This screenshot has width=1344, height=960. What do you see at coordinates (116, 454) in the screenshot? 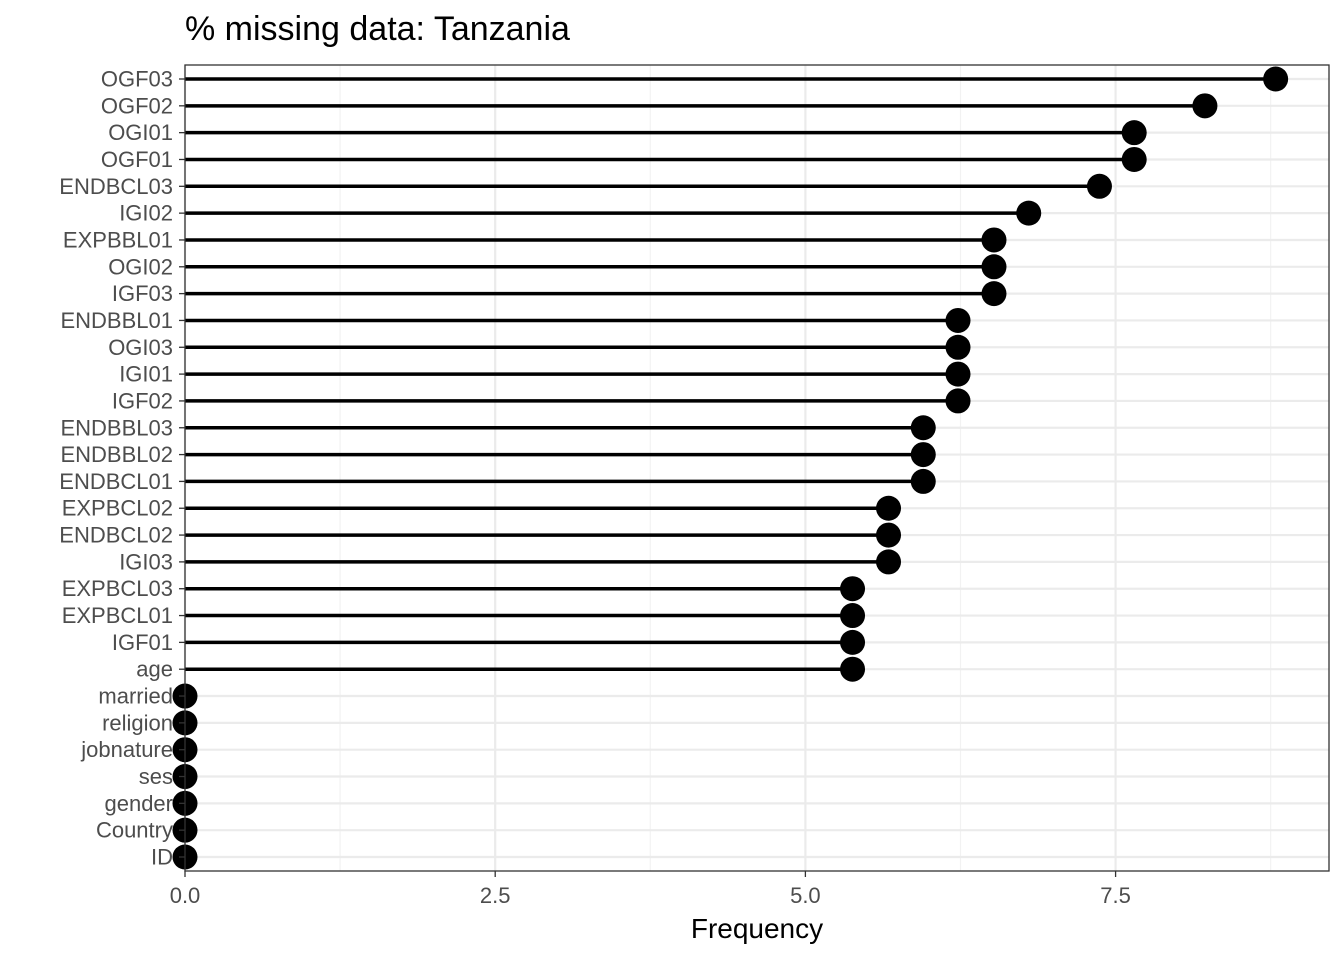
I see `y-tick-label: ENDBBL02` at bounding box center [116, 454].